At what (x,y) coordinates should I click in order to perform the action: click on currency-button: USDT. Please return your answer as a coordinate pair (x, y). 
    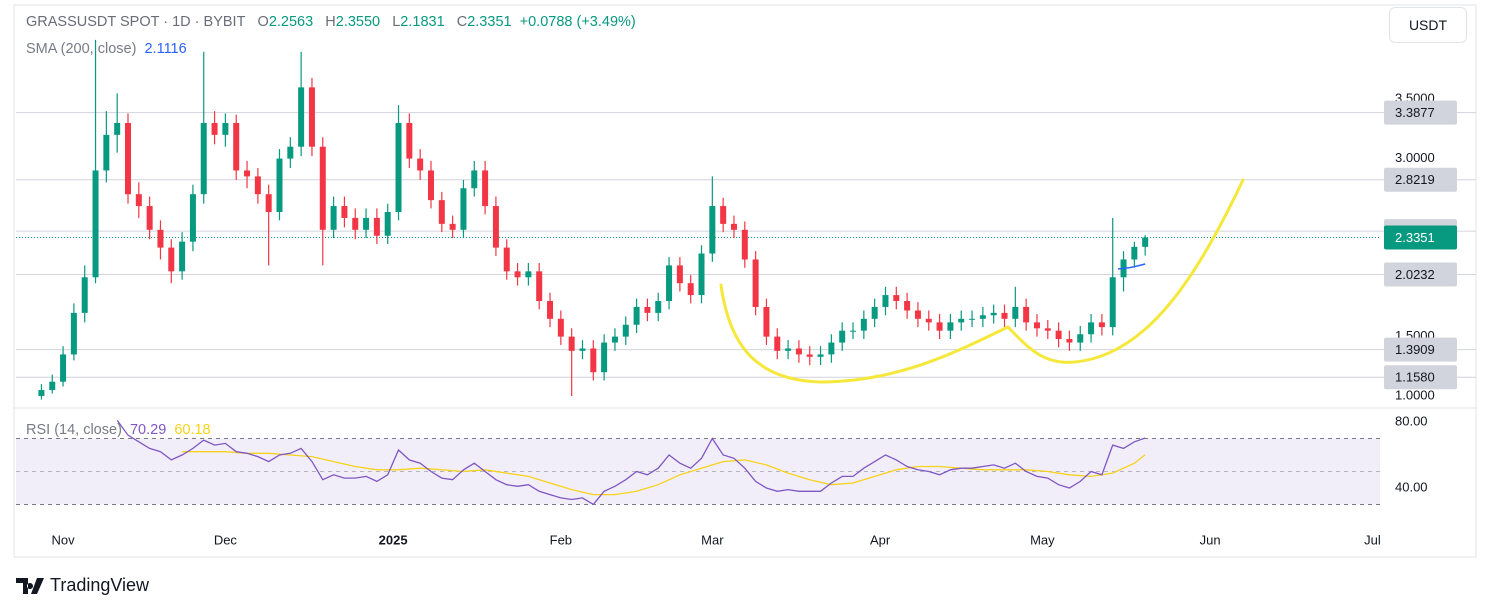
    Looking at the image, I should click on (1428, 25).